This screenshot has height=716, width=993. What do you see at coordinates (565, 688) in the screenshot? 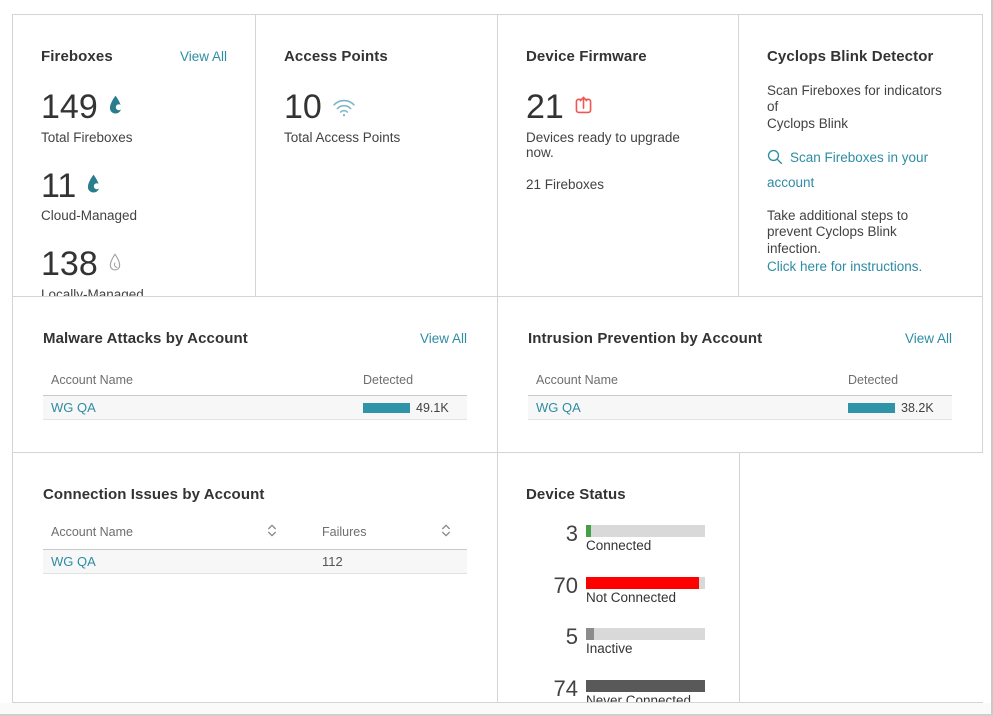
I see `never-connected-count: 74` at bounding box center [565, 688].